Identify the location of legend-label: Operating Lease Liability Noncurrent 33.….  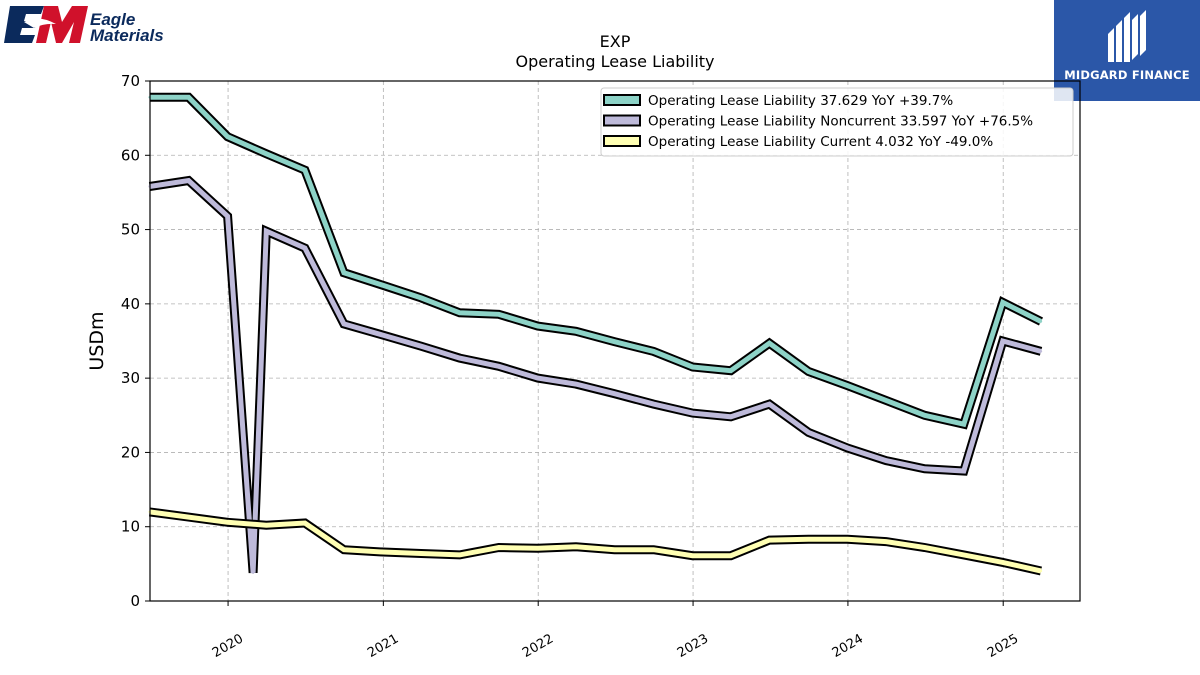
(840, 122).